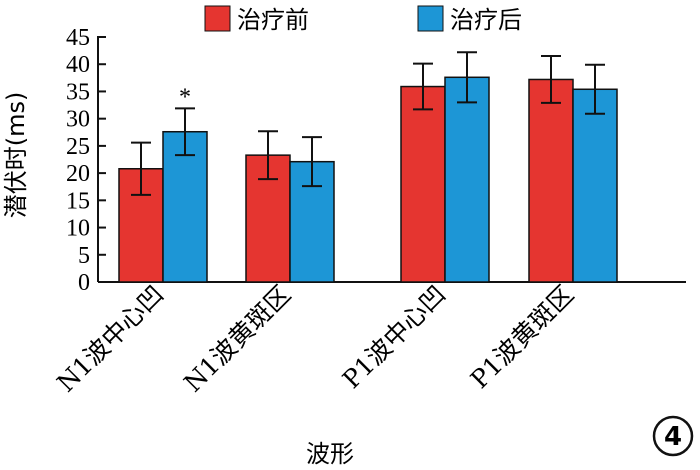 Image resolution: width=700 pixels, height=470 pixels. I want to click on y-tick-label: 45, so click(78, 38).